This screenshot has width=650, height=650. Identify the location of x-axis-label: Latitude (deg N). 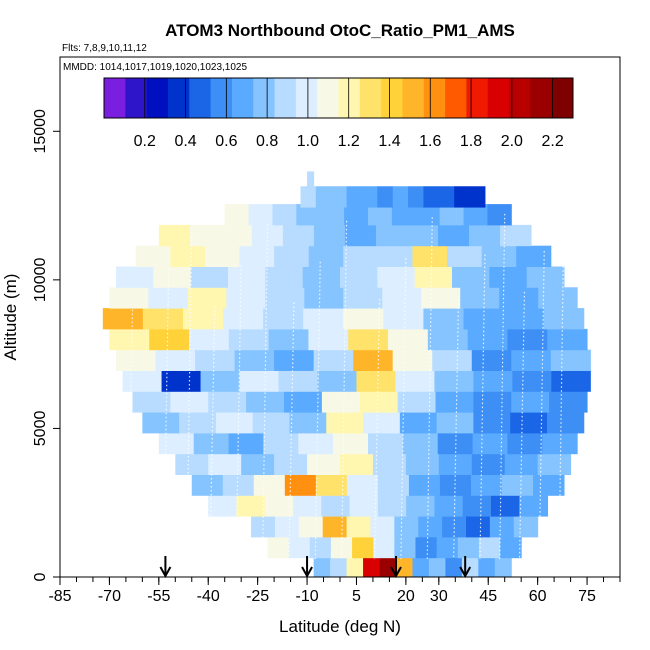
(340, 626).